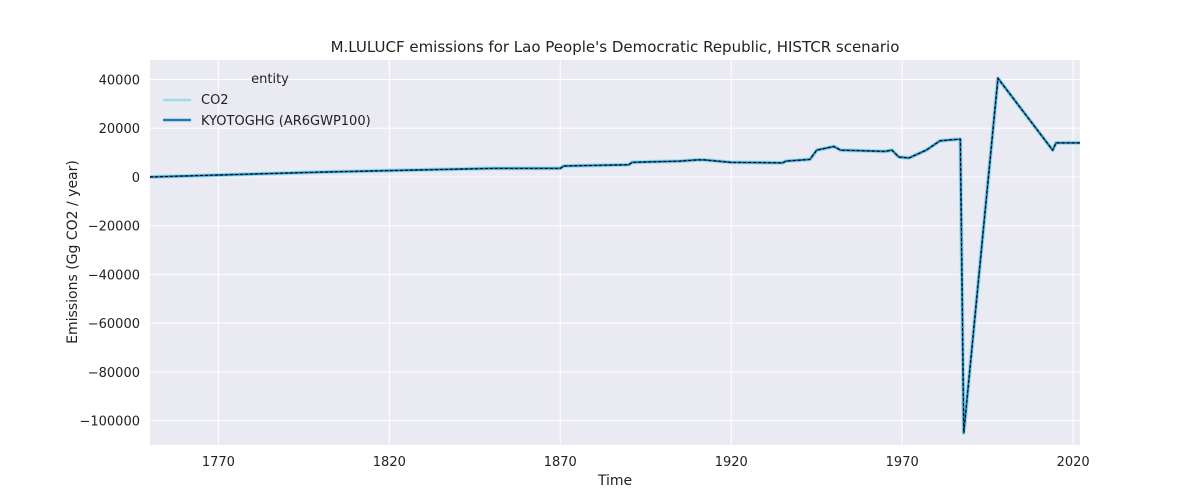 This screenshot has height=504, width=1200. I want to click on y-tick-label: −80000, so click(114, 373).